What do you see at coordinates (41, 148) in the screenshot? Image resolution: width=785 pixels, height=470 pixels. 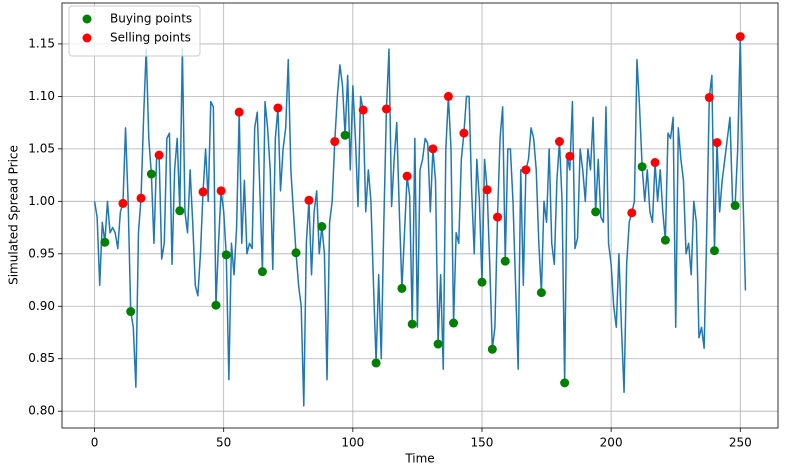 I see `y-tick-label: 1.05` at bounding box center [41, 148].